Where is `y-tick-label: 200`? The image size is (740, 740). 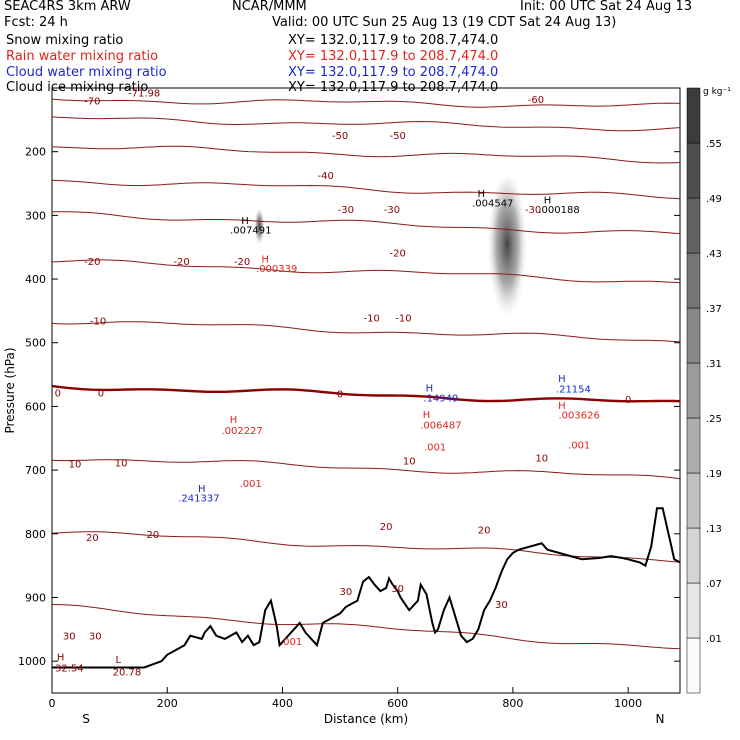 y-tick-label: 200 is located at coordinates (35, 152).